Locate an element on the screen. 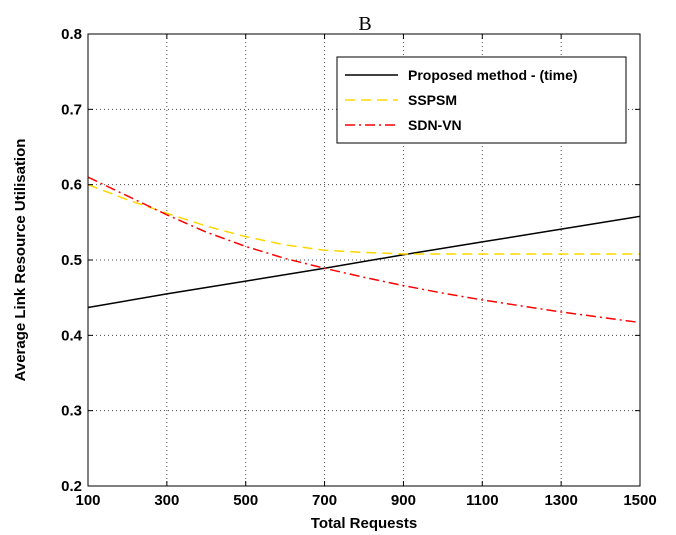  x-tick-label: 1300 is located at coordinates (560, 500).